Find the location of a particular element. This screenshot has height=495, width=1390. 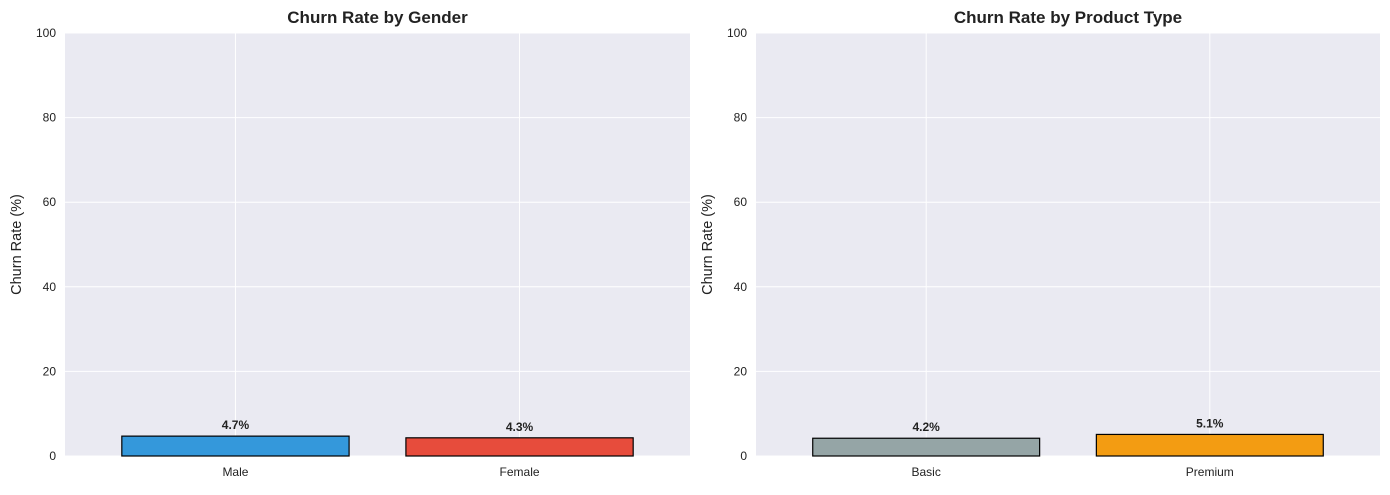

x-tick-label-premium: Premium is located at coordinates (1210, 472).